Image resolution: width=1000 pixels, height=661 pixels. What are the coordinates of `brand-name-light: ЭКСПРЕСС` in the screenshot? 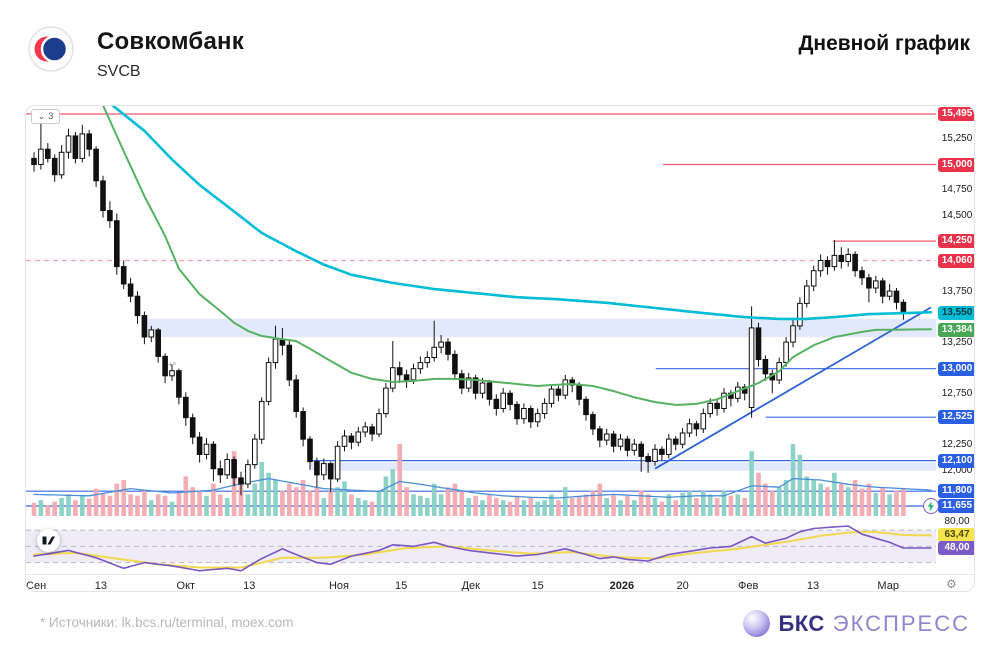 It's located at (901, 623).